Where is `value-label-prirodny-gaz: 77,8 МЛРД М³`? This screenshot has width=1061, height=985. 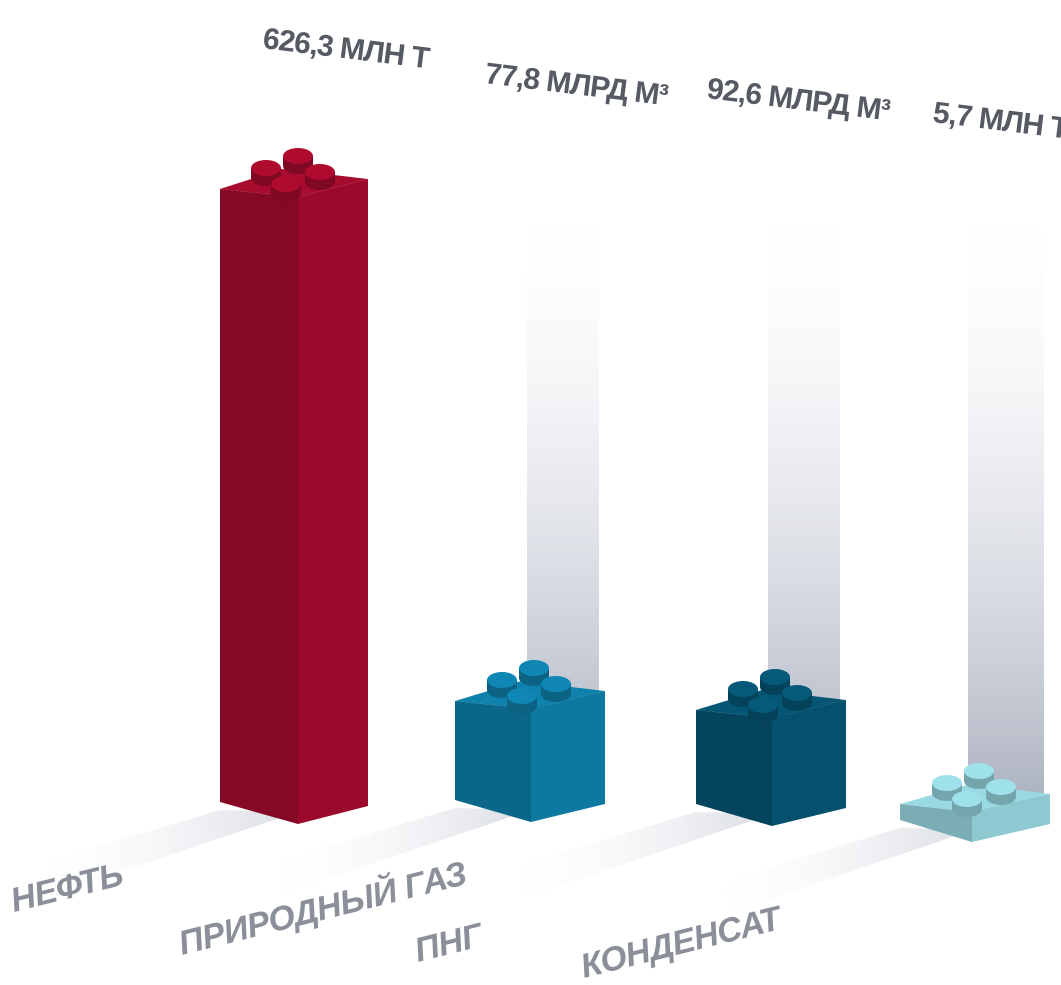 value-label-prirodny-gaz: 77,8 МЛРД М³ is located at coordinates (576, 84).